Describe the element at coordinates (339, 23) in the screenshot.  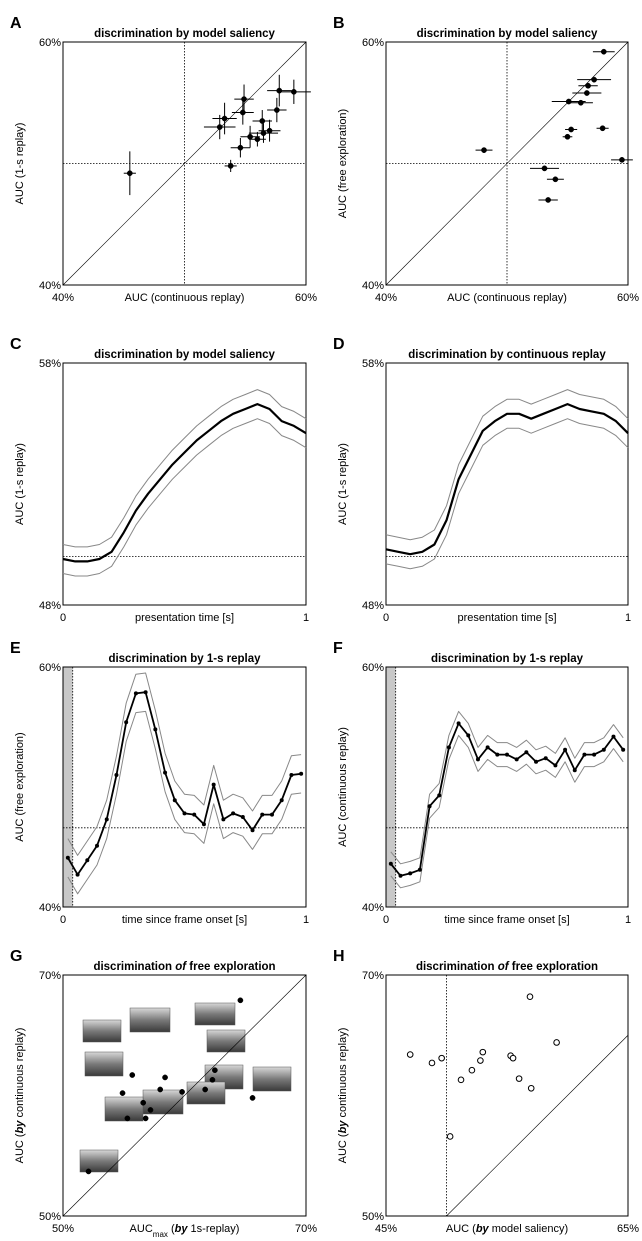
I see `panel-label: B` at that location.